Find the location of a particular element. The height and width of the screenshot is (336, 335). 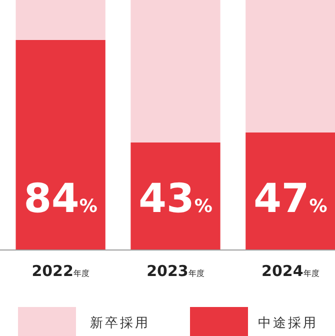

data-label: 84% is located at coordinates (61, 199).